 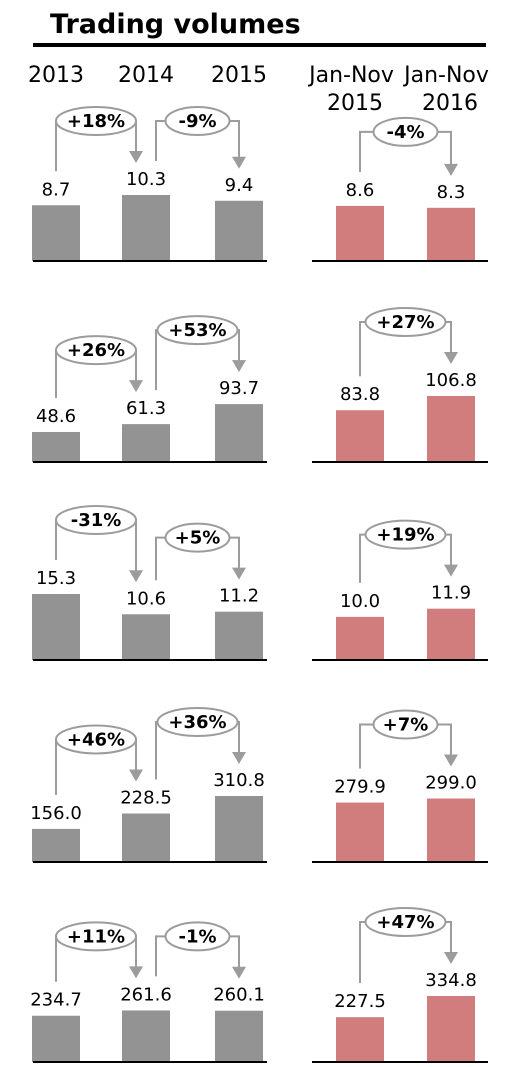 I want to click on value-label-1: 15.3, so click(x=56, y=578).